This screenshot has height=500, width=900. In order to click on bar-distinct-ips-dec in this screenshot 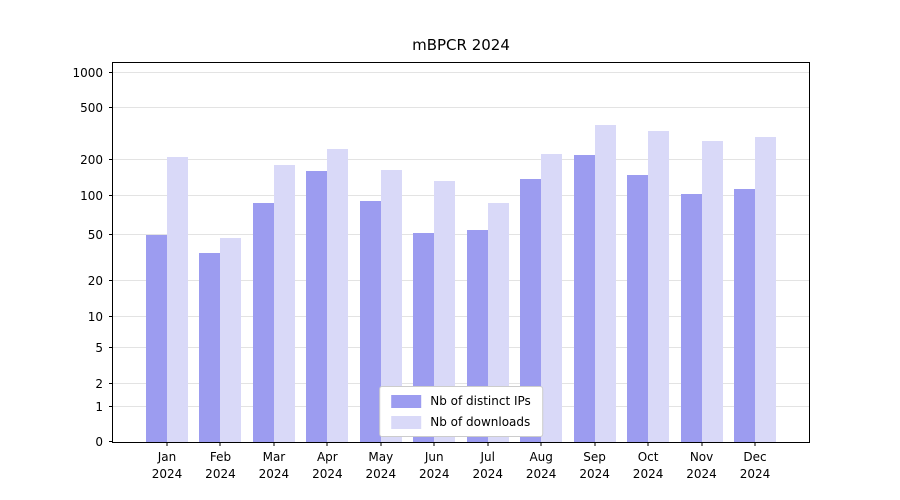, I will do `click(744, 315)`.